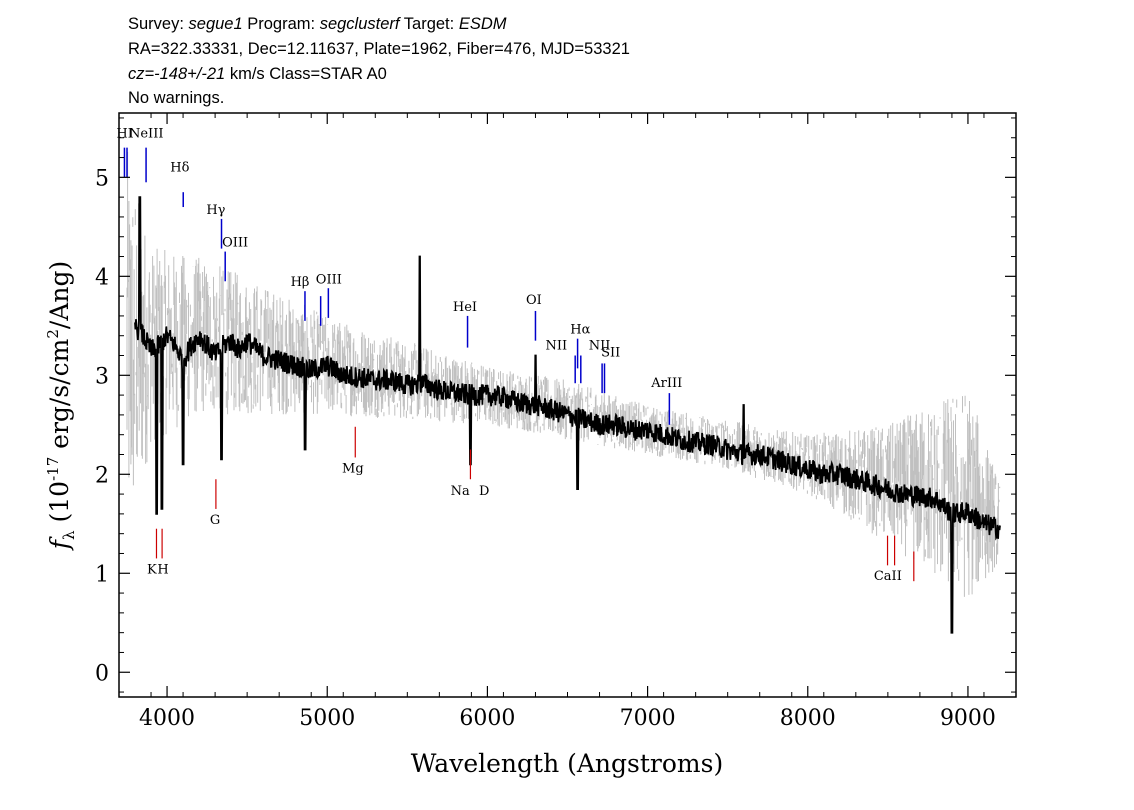 The width and height of the screenshot is (1134, 810). I want to click on x-tick-label: 8000, so click(808, 718).